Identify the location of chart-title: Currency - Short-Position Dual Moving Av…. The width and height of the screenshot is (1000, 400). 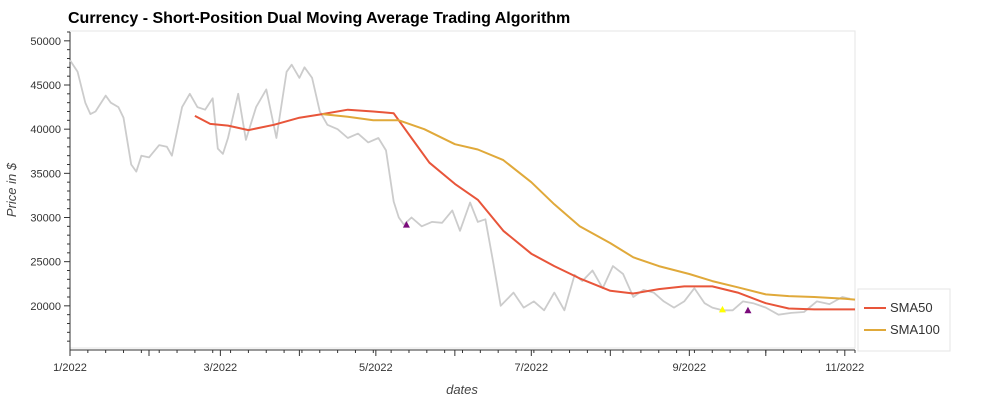
(319, 18).